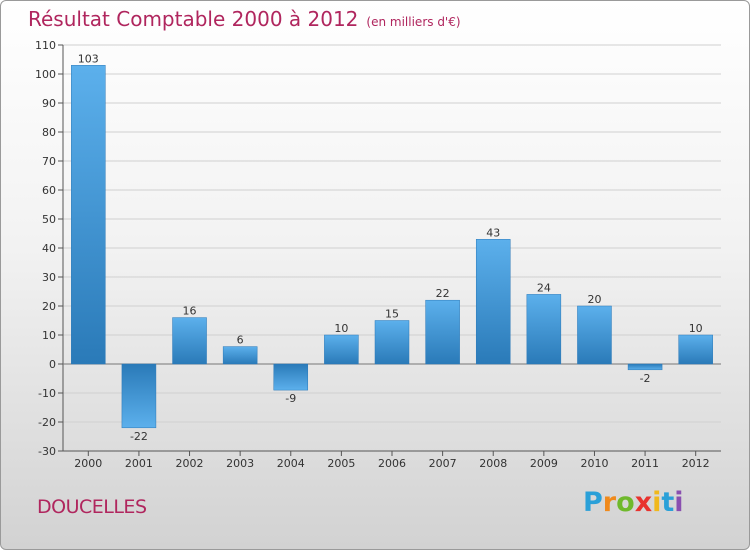 Image resolution: width=750 pixels, height=550 pixels. Describe the element at coordinates (88, 463) in the screenshot. I see `x-tick-label: 2000` at that location.